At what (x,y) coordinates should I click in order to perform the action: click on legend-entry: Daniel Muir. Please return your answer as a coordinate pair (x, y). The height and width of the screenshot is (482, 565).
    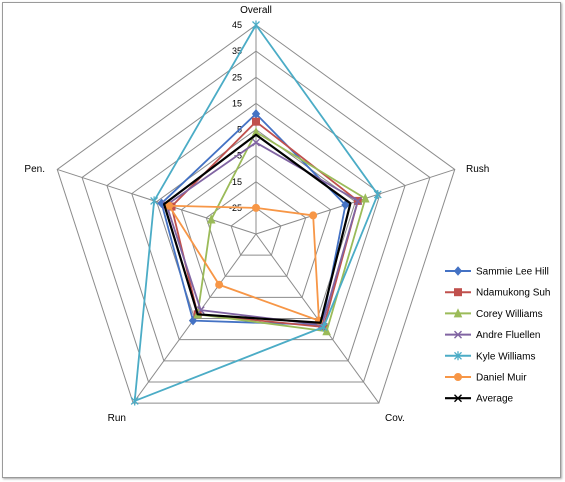
    Looking at the image, I should click on (486, 378).